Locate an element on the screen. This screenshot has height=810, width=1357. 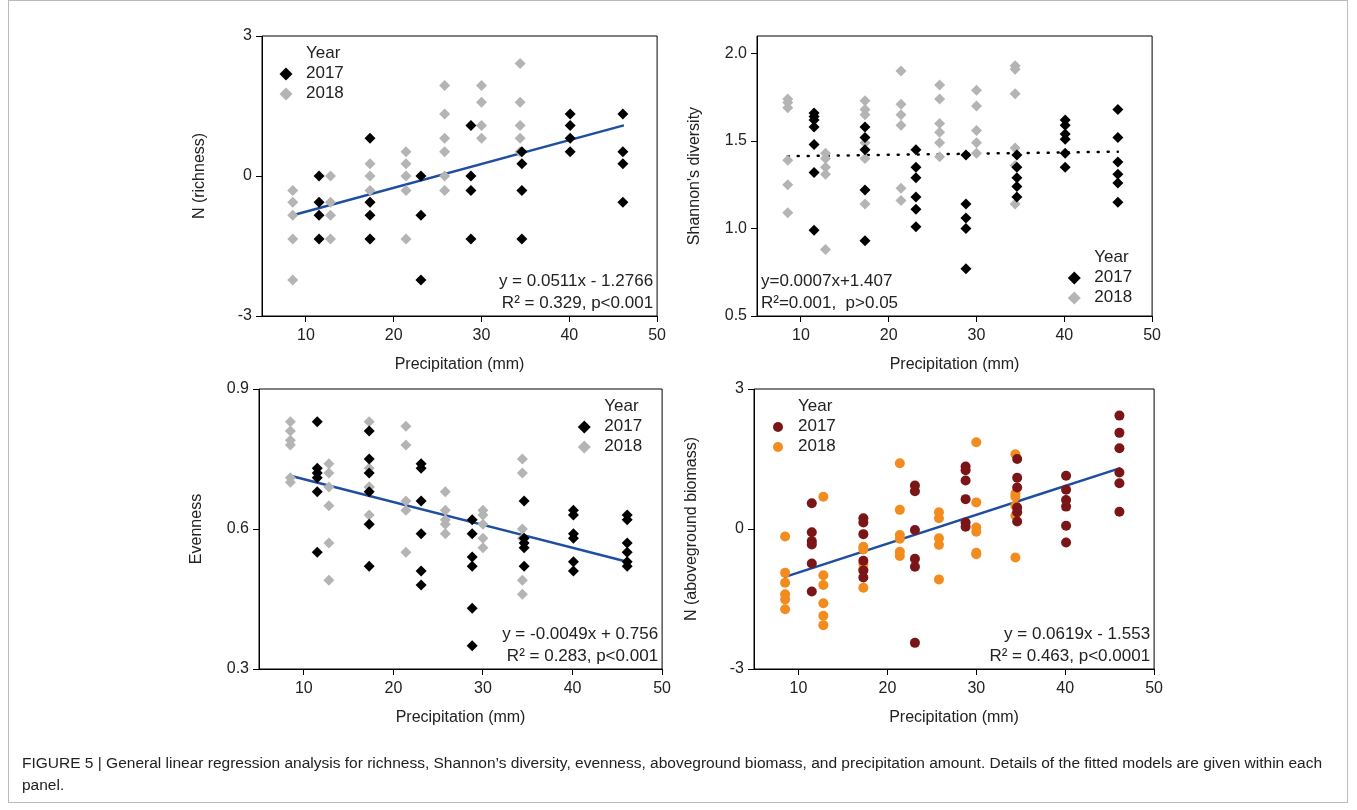
y-tick-label: 0.9 is located at coordinates (238, 388).